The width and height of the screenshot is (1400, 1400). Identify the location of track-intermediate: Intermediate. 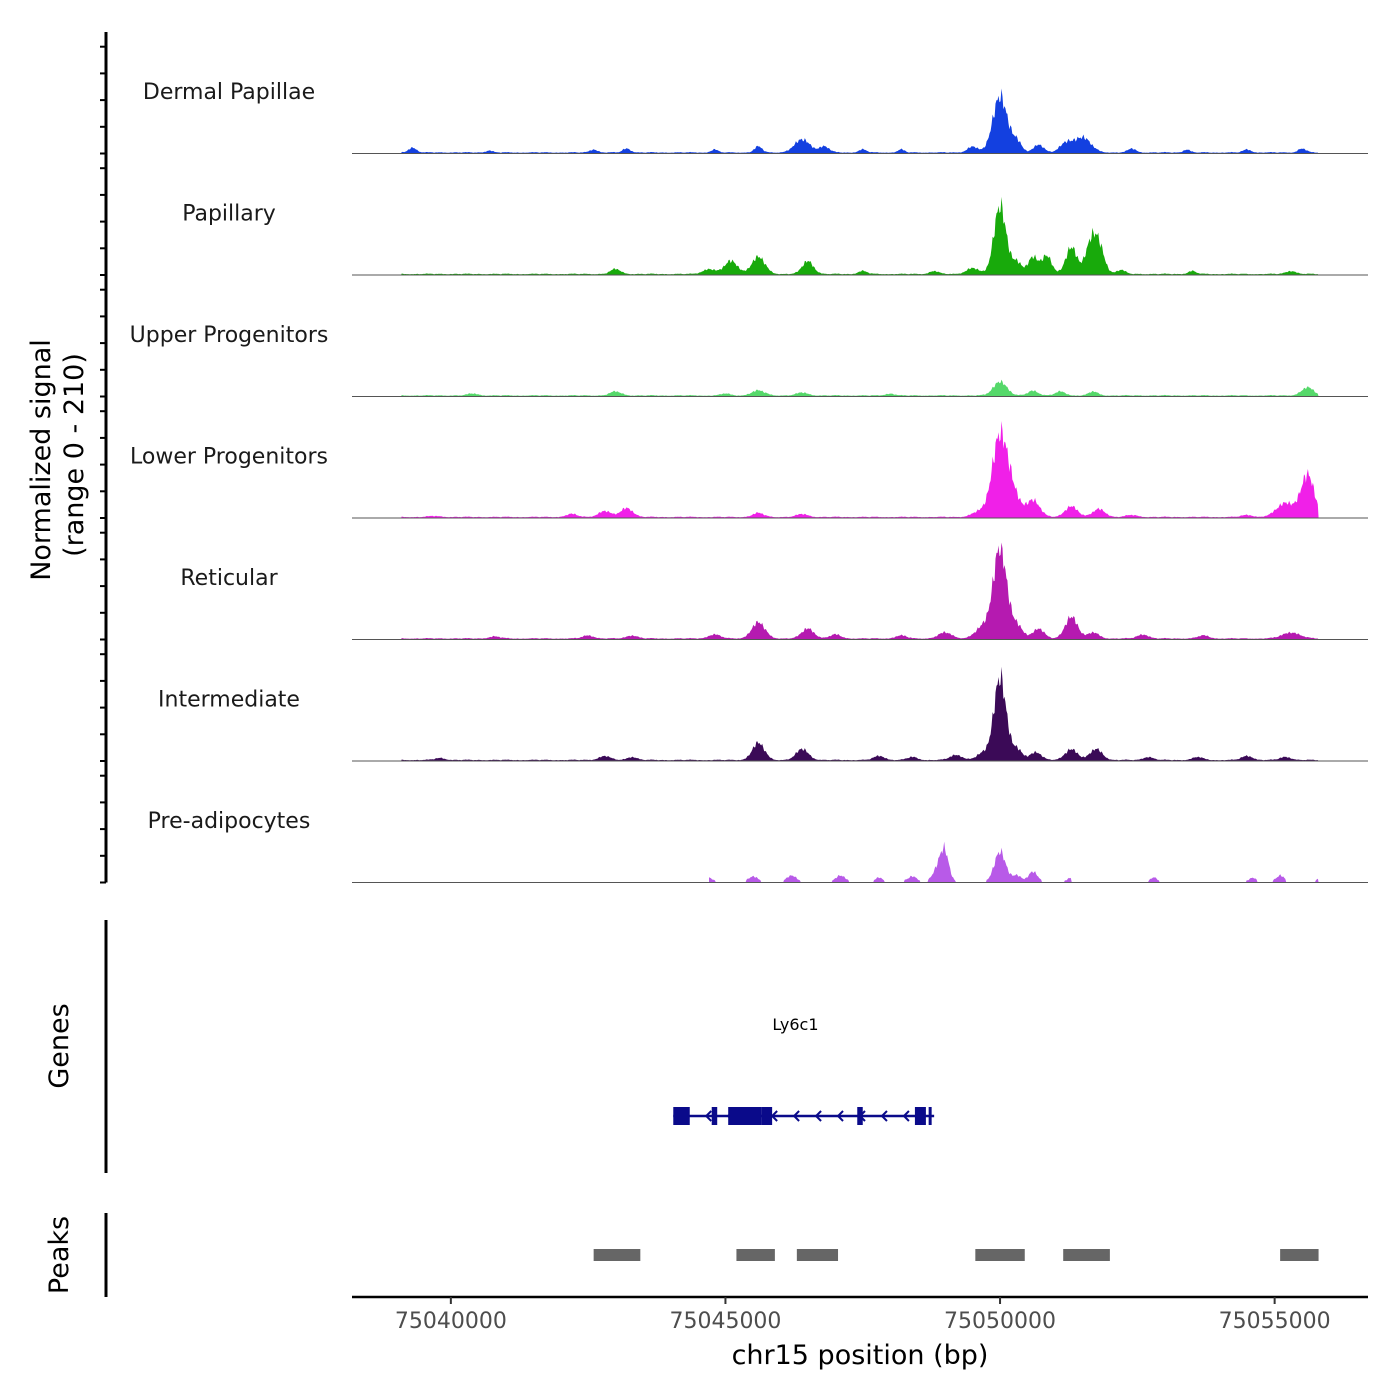
(763, 714).